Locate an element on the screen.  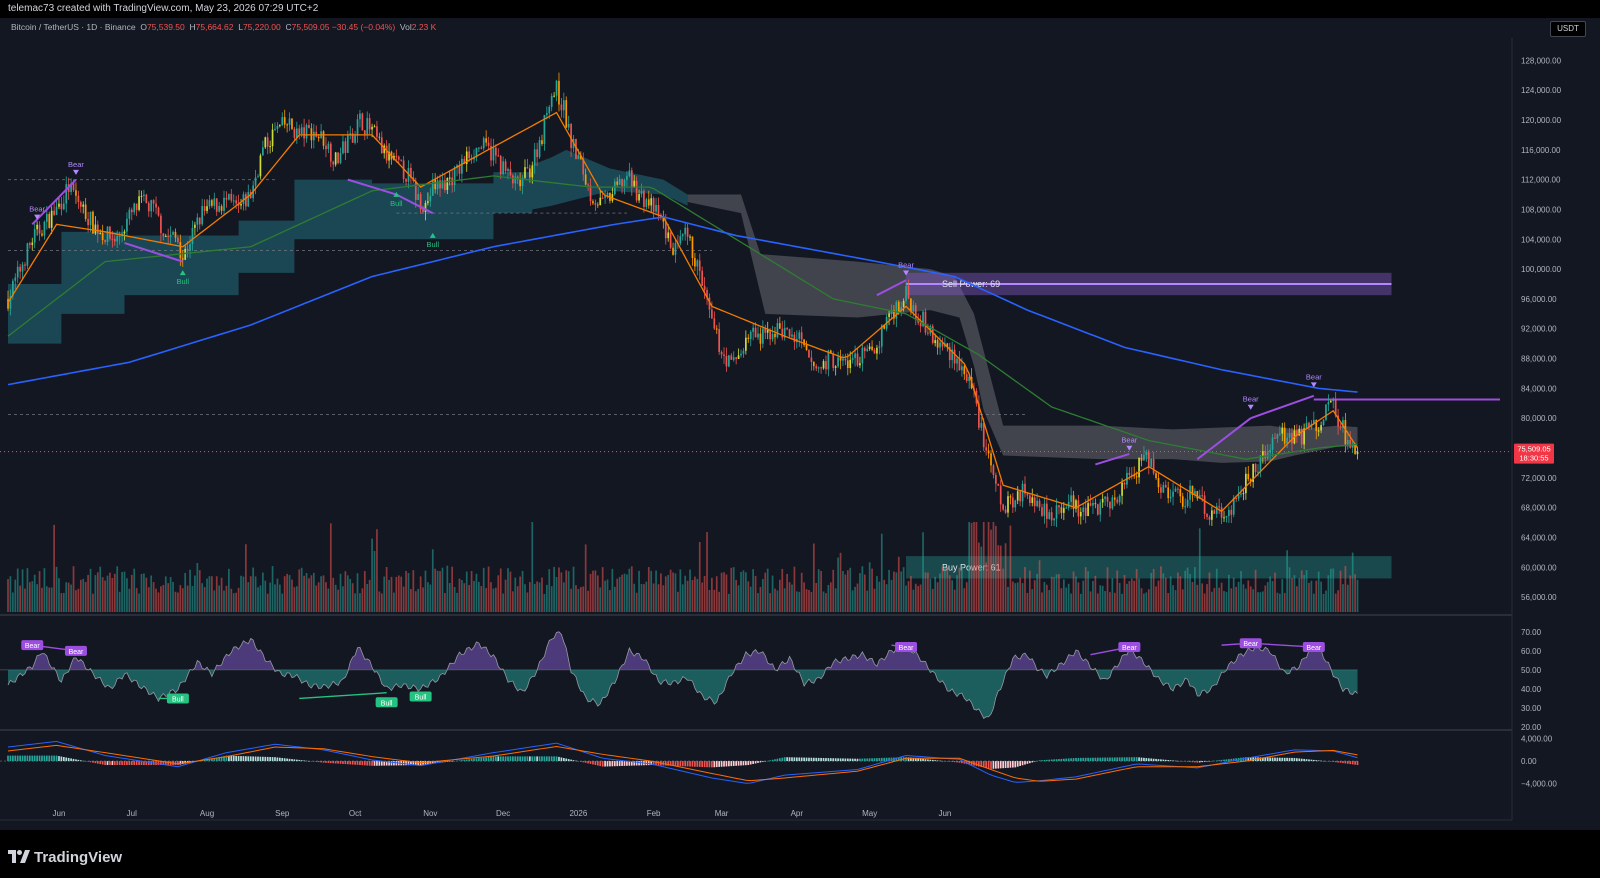
divergence-line is located at coordinates (154, 252).